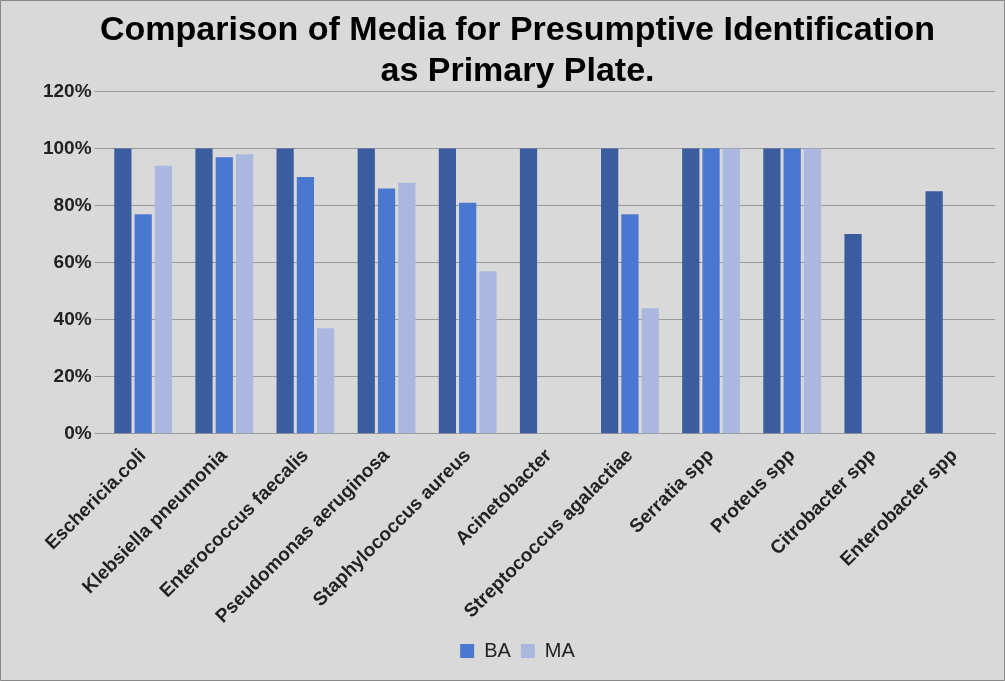 The height and width of the screenshot is (681, 1005). What do you see at coordinates (517, 48) in the screenshot?
I see `chart-title: Comparison of Media for Presumptive Identification as Primary Plate.` at bounding box center [517, 48].